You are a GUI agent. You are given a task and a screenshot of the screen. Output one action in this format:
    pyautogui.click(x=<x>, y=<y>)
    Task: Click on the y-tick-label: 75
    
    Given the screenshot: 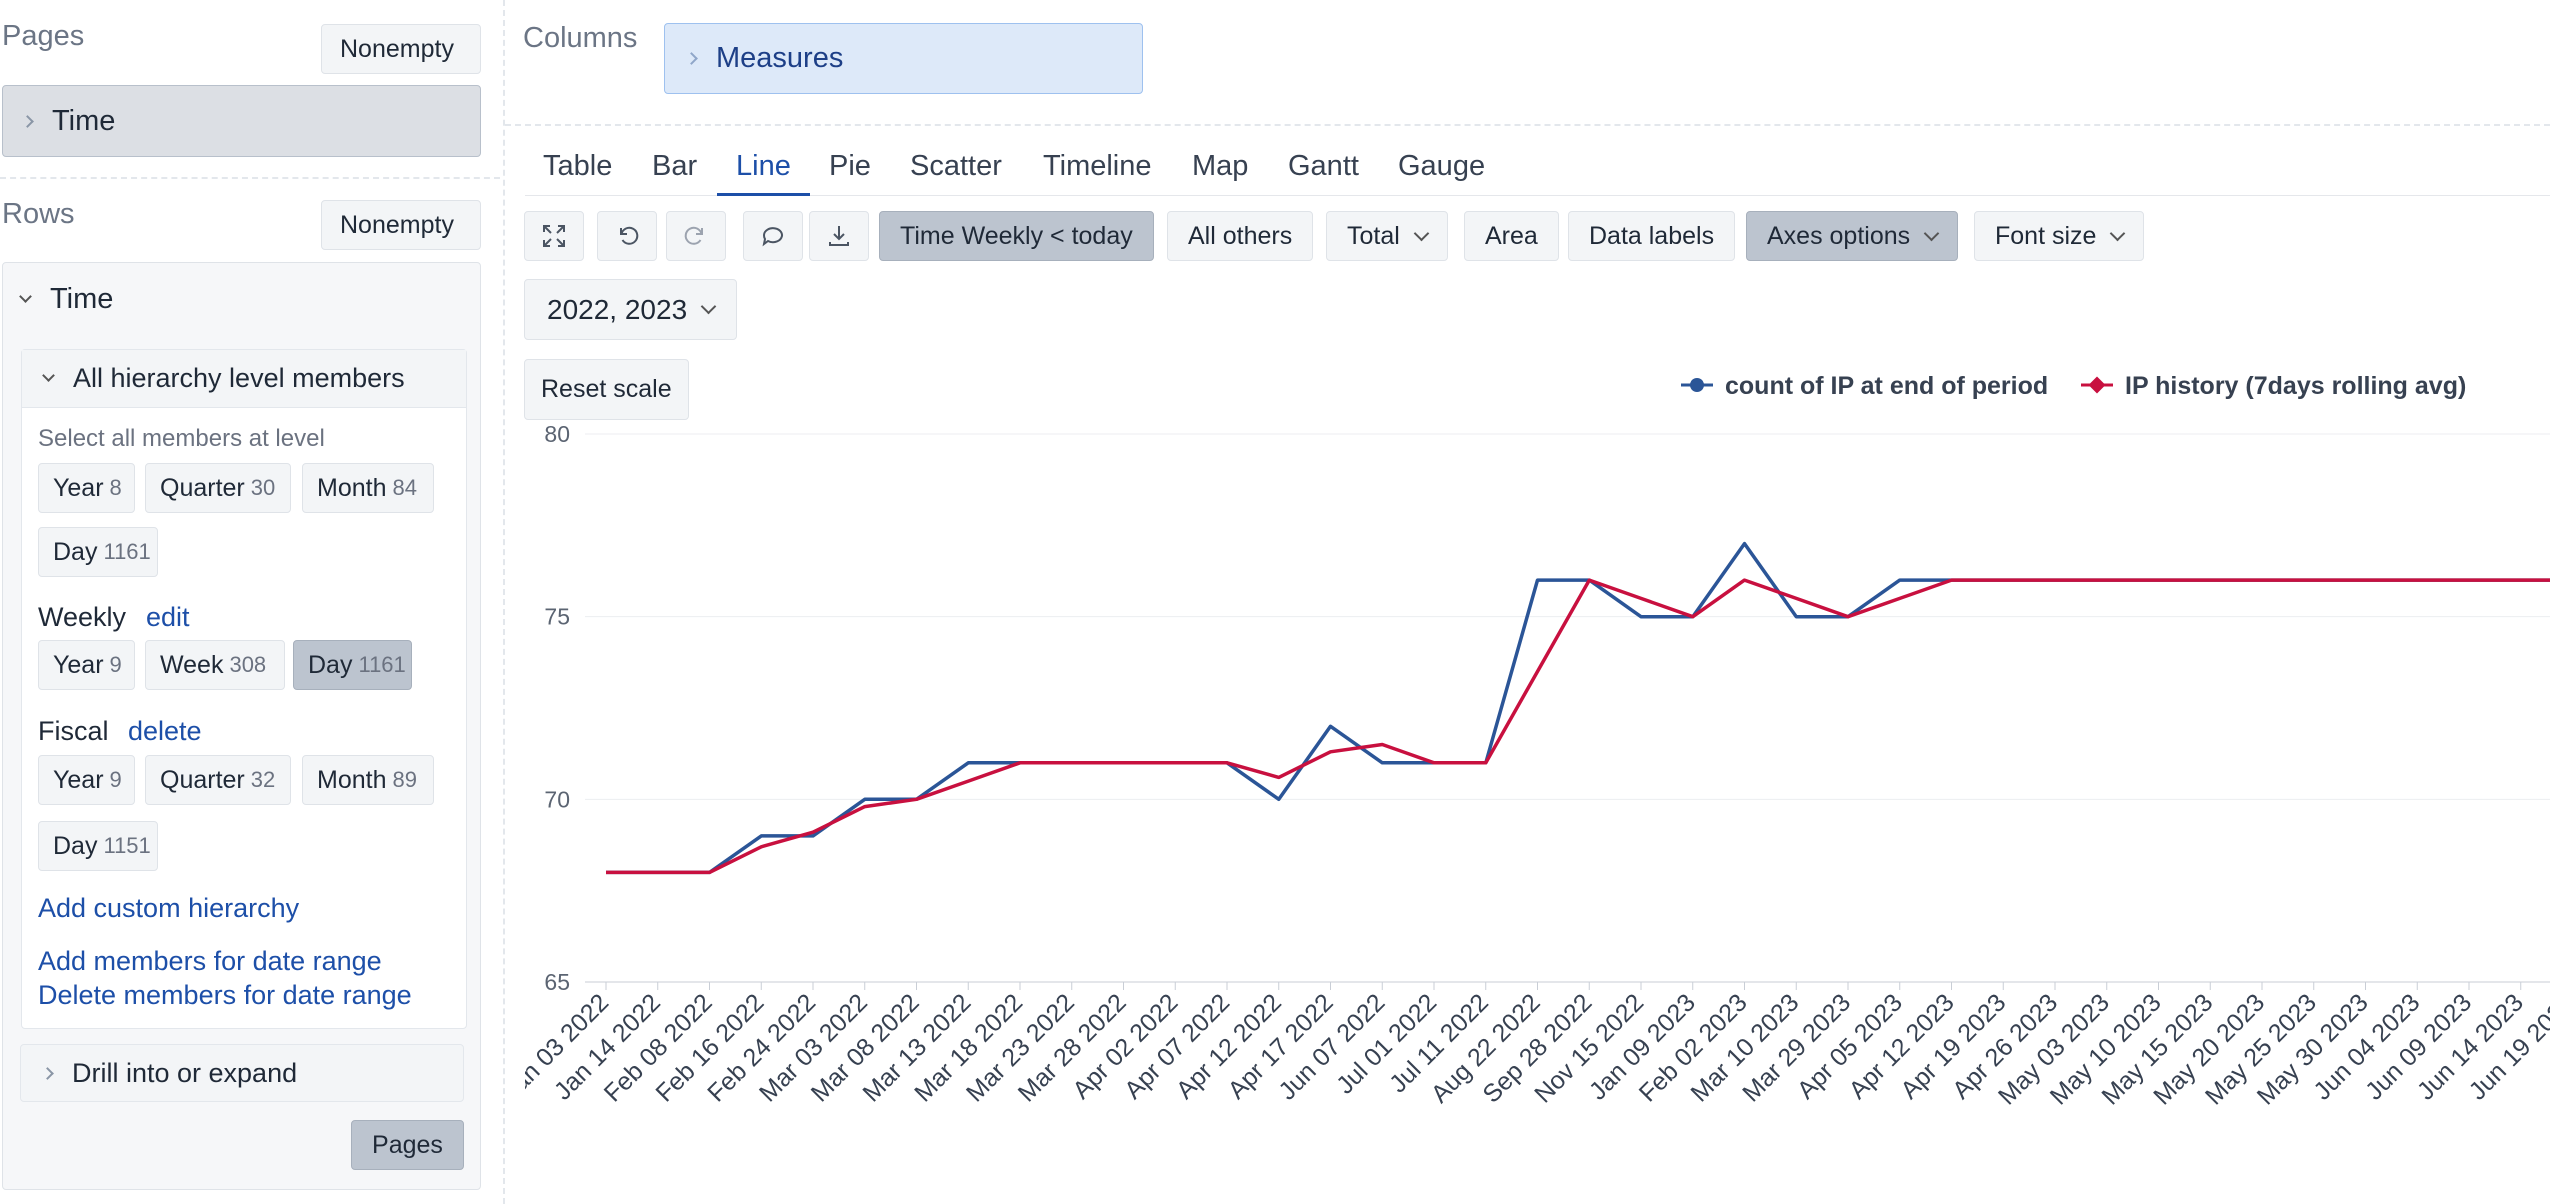 What is the action you would take?
    pyautogui.click(x=557, y=617)
    